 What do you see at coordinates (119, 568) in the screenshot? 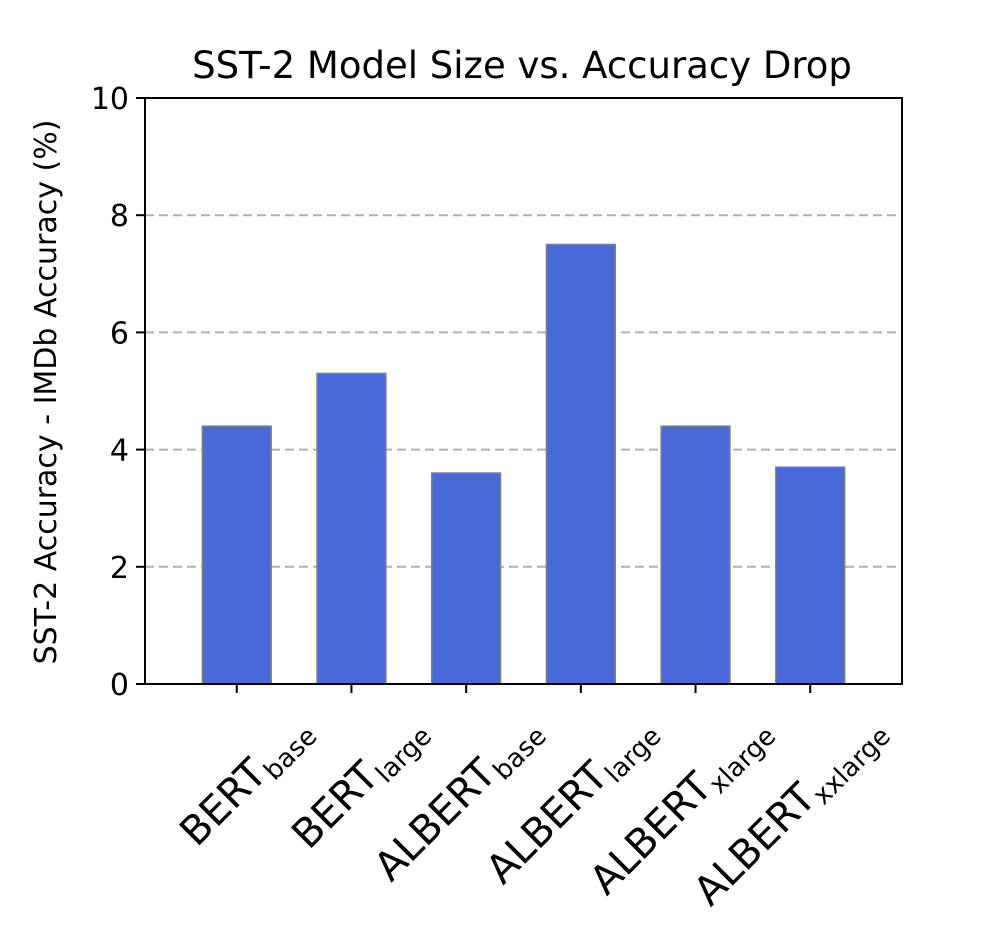
I see `y-tick-label: 2` at bounding box center [119, 568].